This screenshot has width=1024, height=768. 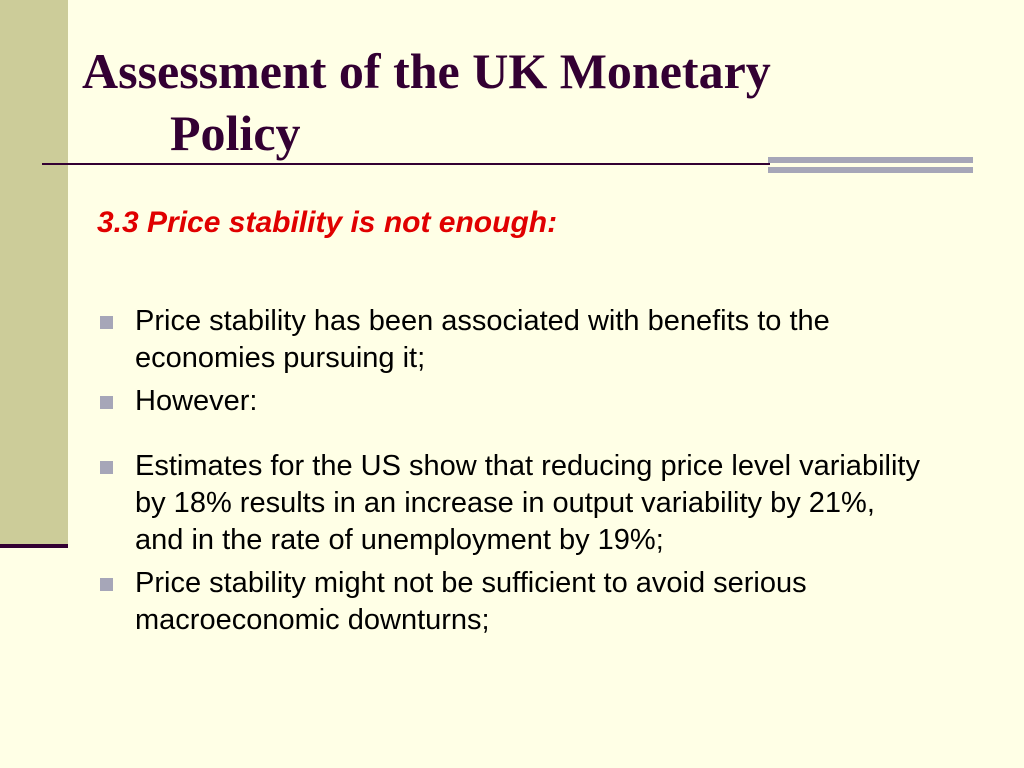 What do you see at coordinates (513, 401) in the screenshot?
I see `bullet-item: However:` at bounding box center [513, 401].